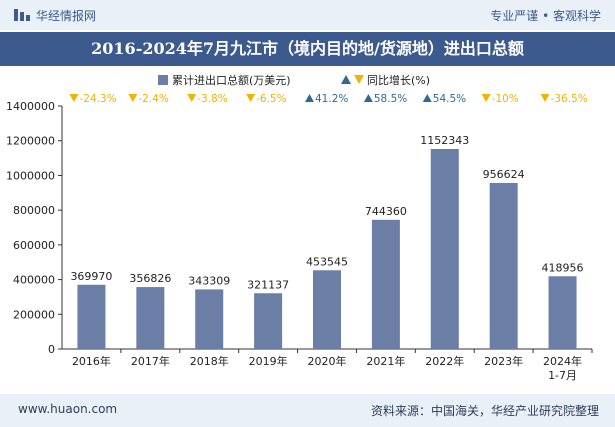  What do you see at coordinates (398, 80) in the screenshot?
I see `legend-label-growth: 同比增长(%)` at bounding box center [398, 80].